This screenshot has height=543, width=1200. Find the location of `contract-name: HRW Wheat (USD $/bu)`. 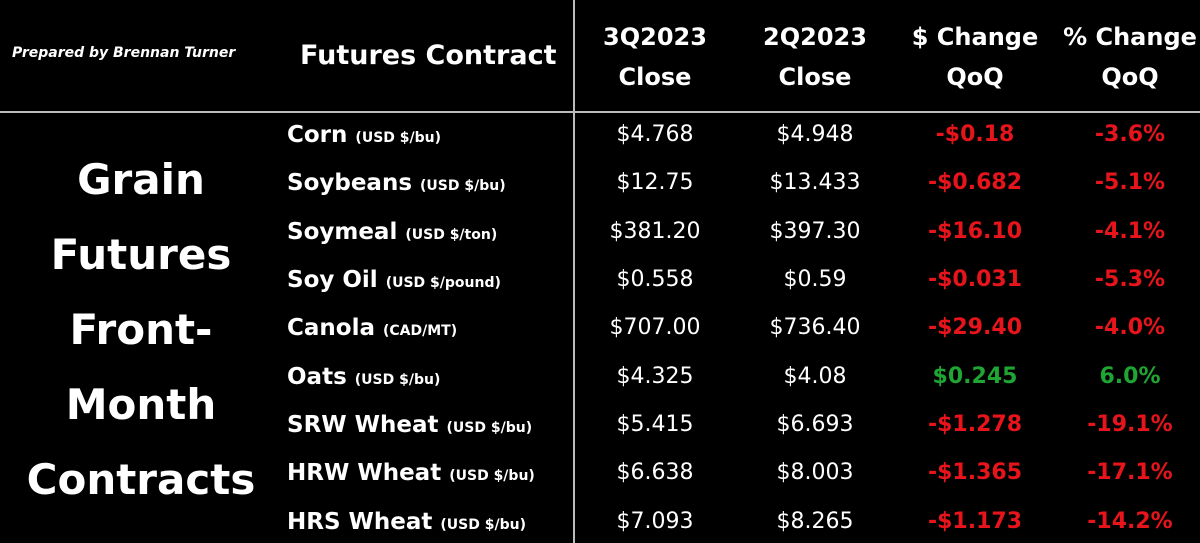

contract-name: HRW Wheat (USD $/bu) is located at coordinates (411, 473).